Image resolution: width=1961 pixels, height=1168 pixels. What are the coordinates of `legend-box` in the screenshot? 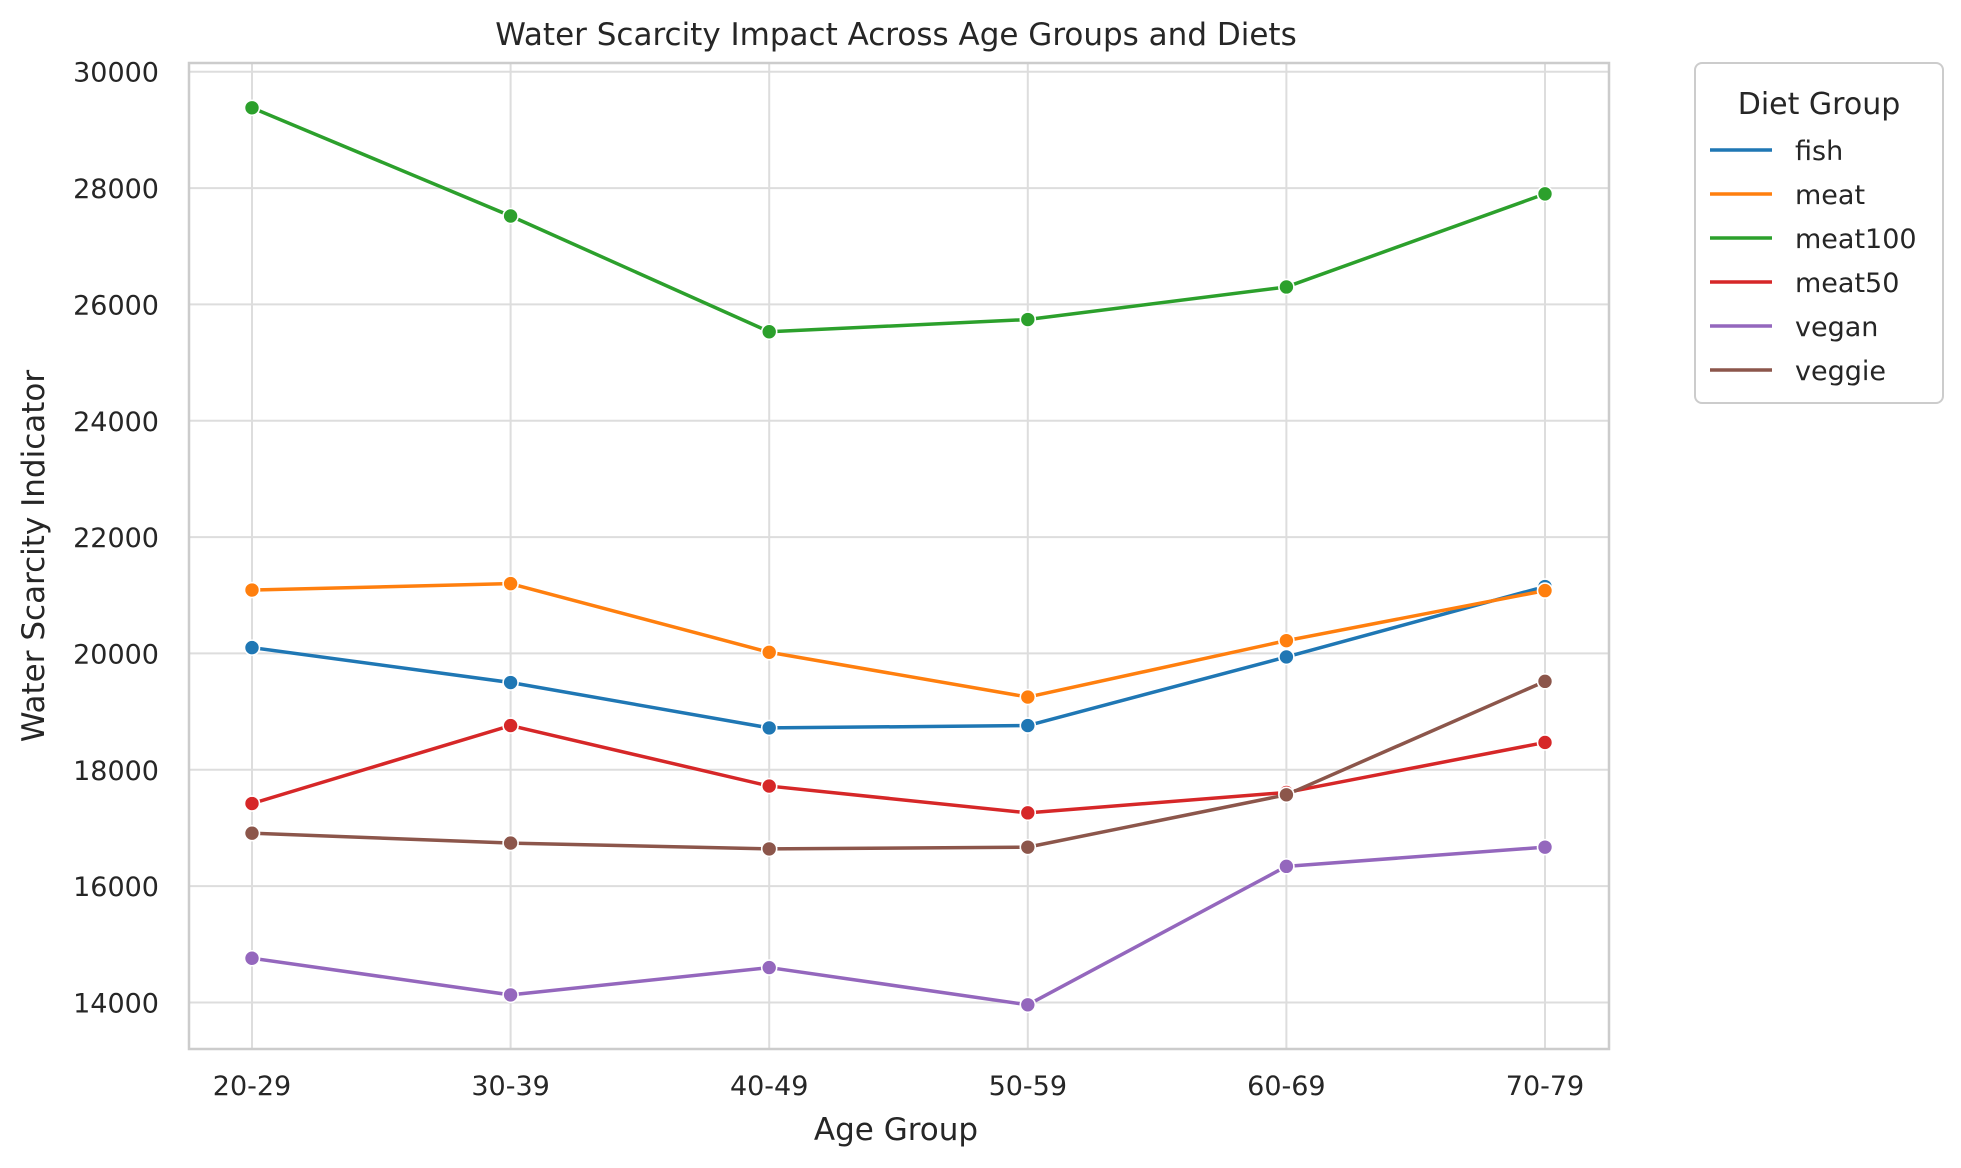 It's located at (1819, 233).